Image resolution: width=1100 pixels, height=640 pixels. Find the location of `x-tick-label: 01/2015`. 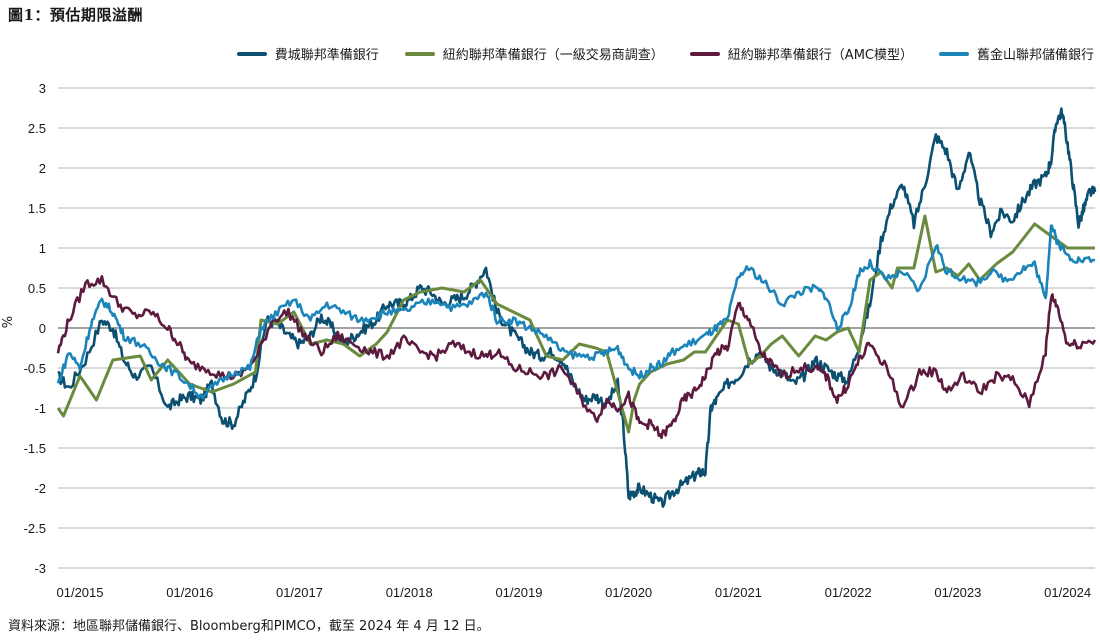

x-tick-label: 01/2015 is located at coordinates (80, 592).